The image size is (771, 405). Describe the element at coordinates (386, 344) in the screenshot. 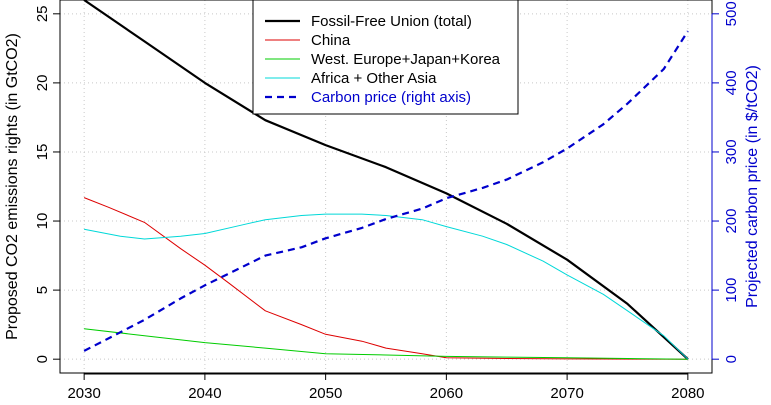

I see `series-line-west-europe-japan-korea` at that location.